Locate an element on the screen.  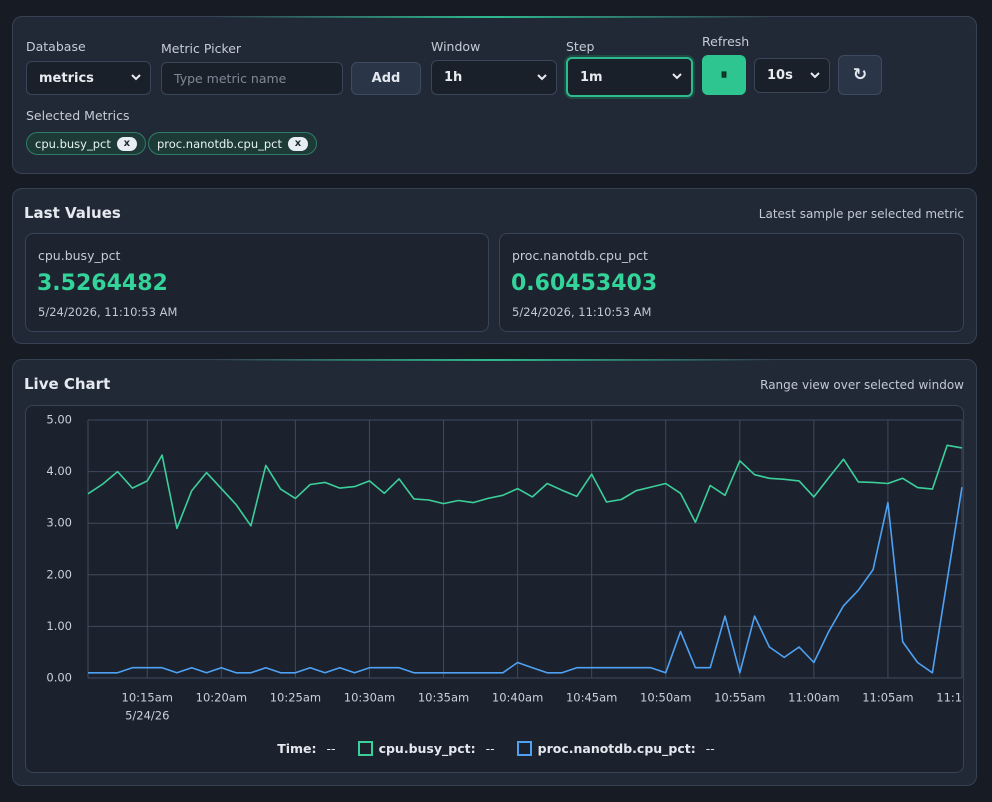
label: Metric Picker is located at coordinates (201, 48).